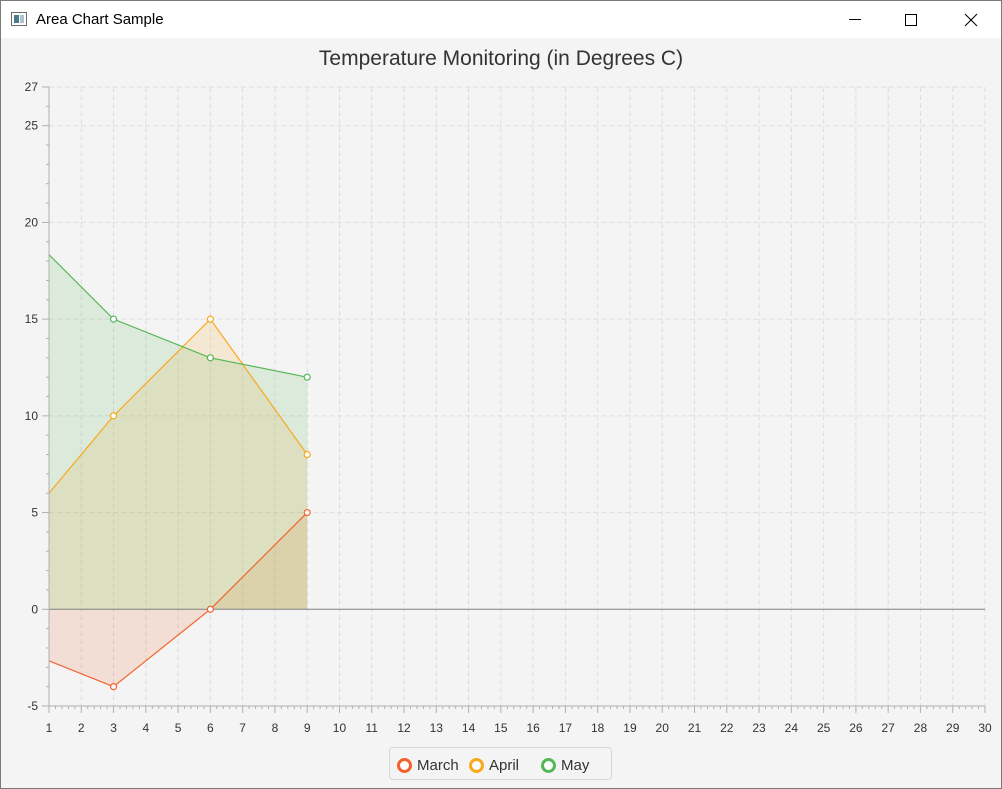  I want to click on legend-item-april: April, so click(494, 765).